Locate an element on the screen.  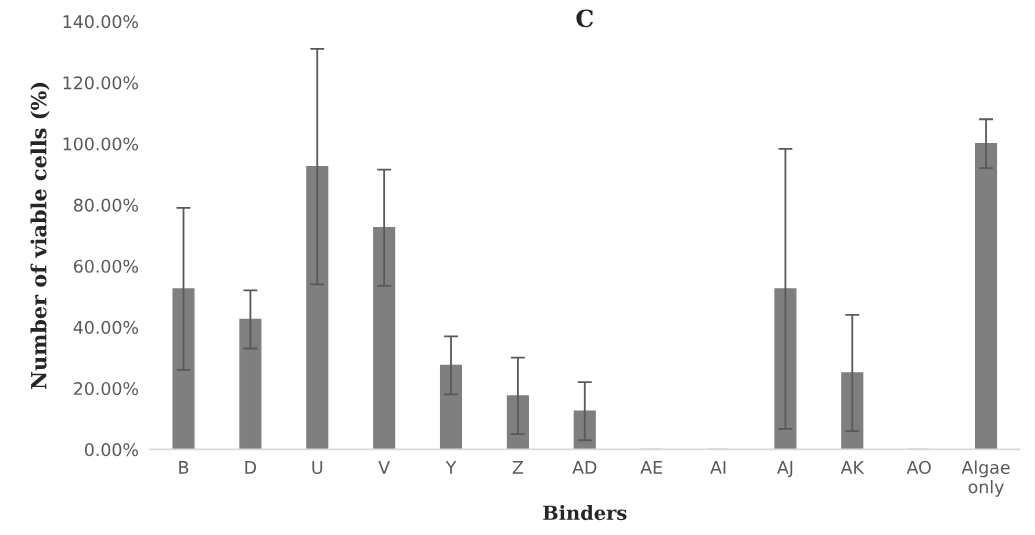
y-tick-label: 80.00% is located at coordinates (106, 205).